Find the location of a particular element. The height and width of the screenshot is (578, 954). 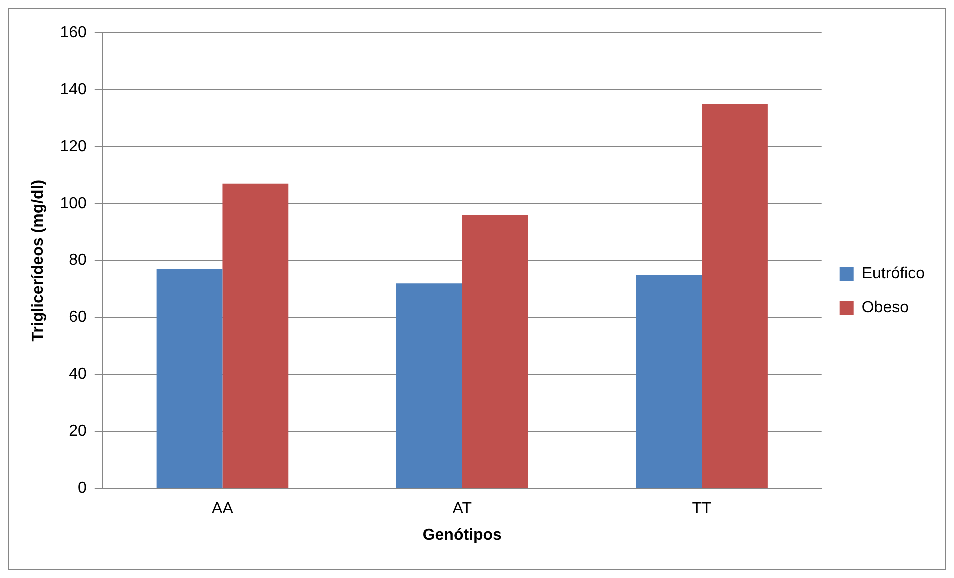

legend-label: Eutrófico is located at coordinates (894, 273).